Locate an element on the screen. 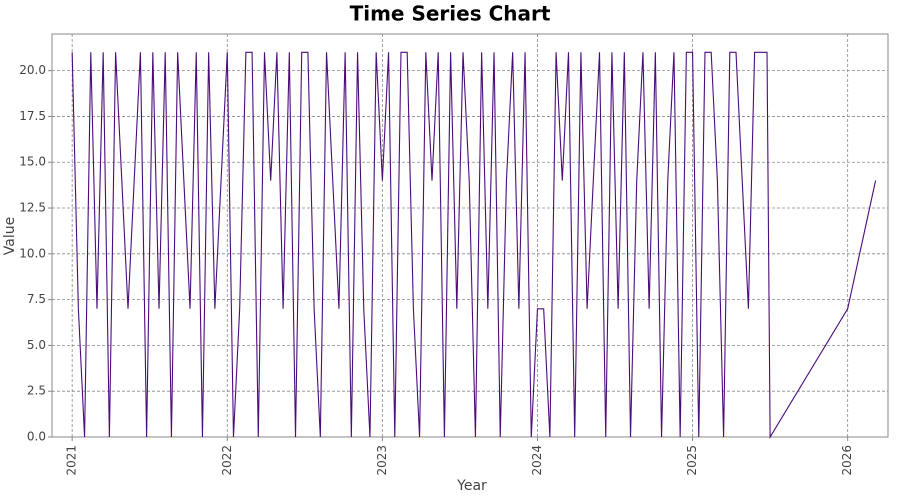 The image size is (900, 500). y-tick-label: 17.5 is located at coordinates (32, 116).